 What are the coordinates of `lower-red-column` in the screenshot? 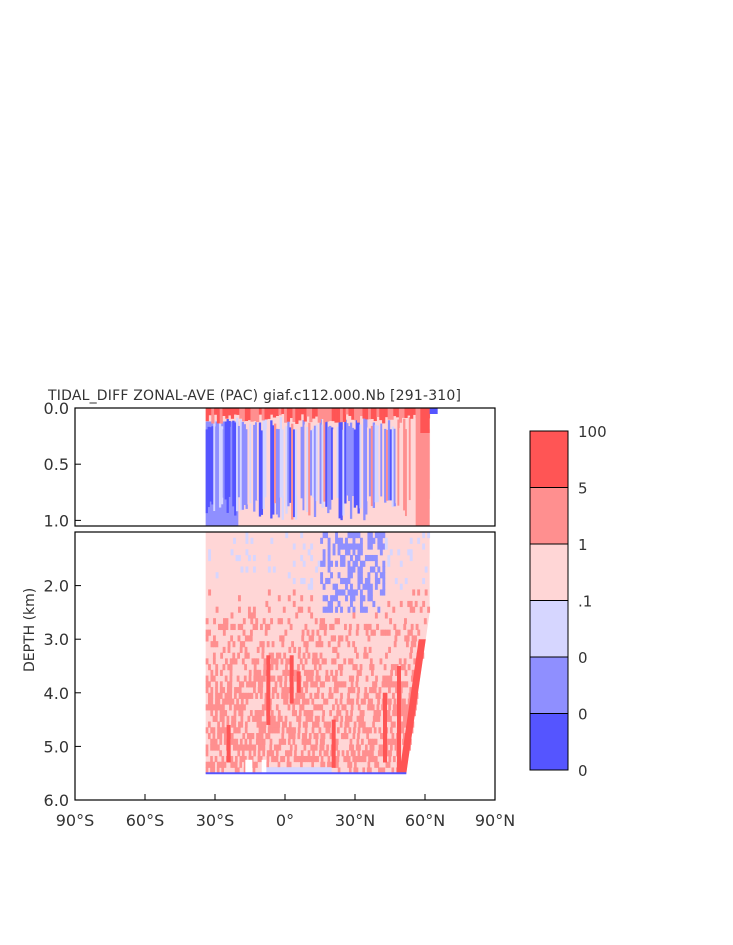 It's located at (385, 727).